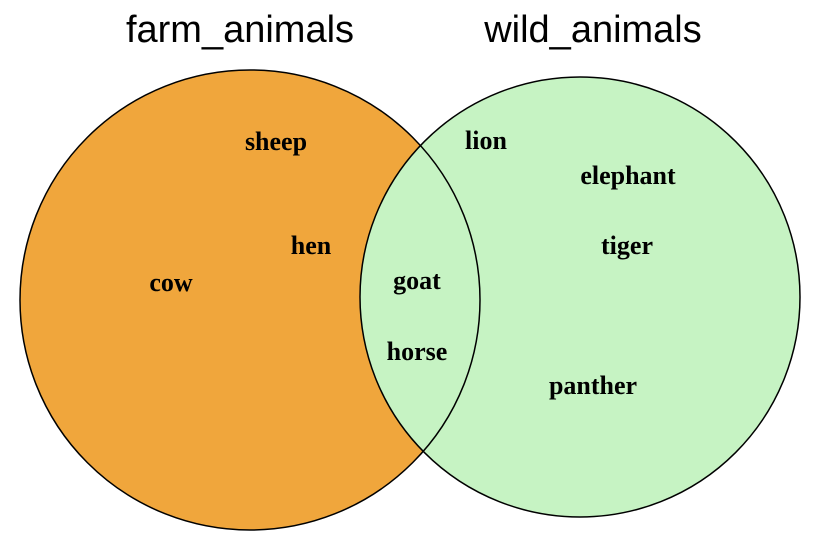 The height and width of the screenshot is (540, 836). I want to click on item-horse: horse, so click(417, 351).